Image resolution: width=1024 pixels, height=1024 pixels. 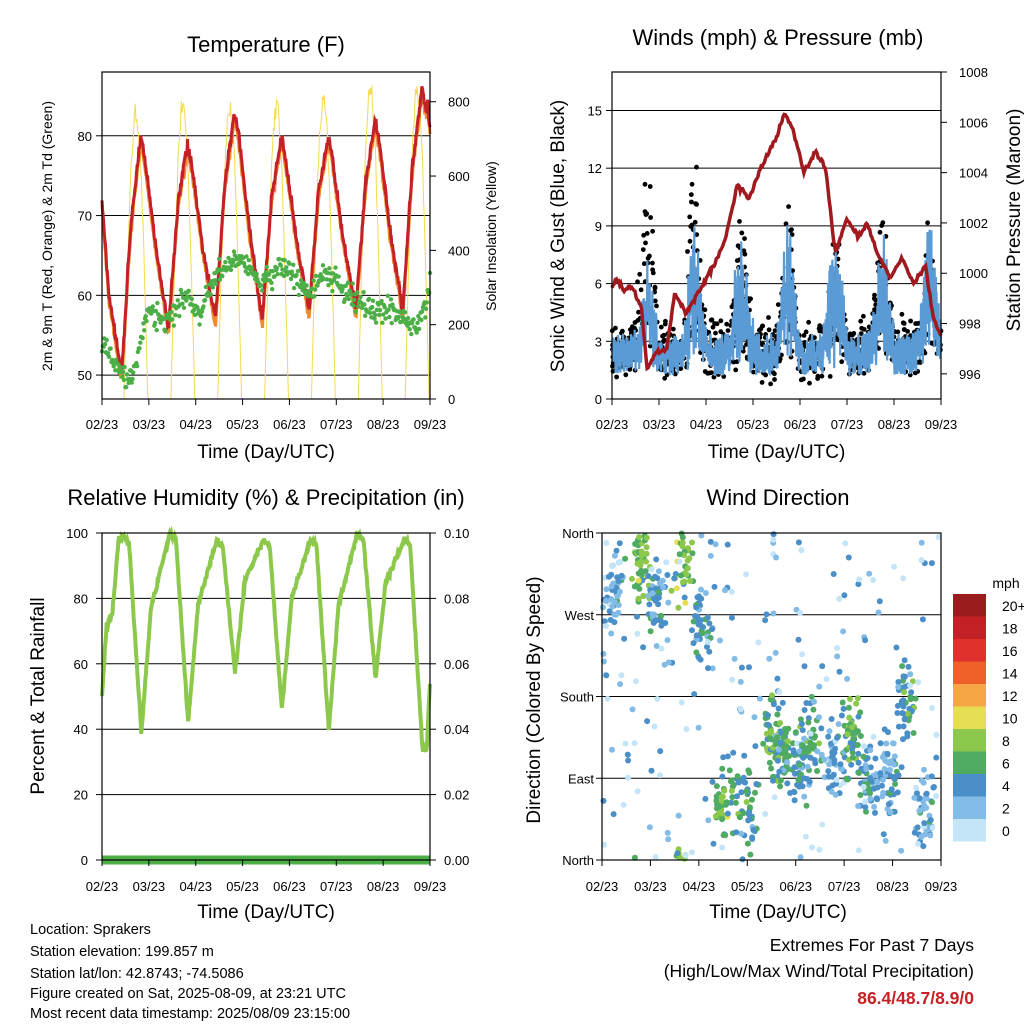 What do you see at coordinates (456, 795) in the screenshot?
I see `precip-right-tick-label: 0.02` at bounding box center [456, 795].